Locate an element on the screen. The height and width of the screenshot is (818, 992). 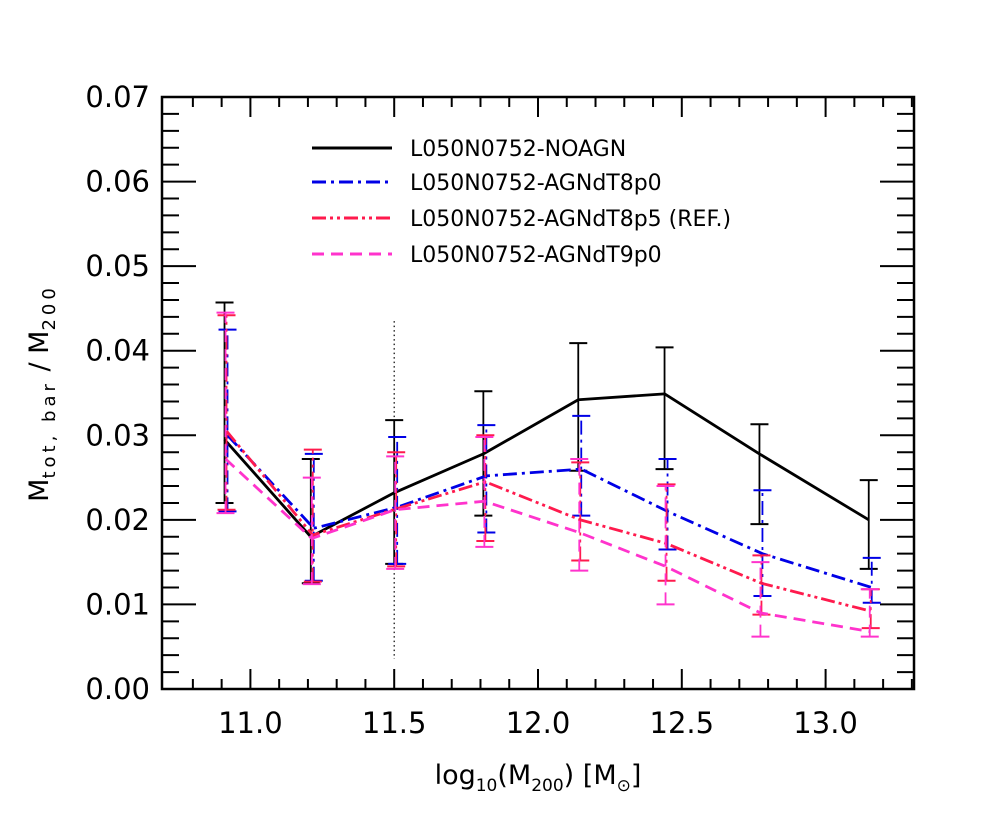
x-tick-label: 11.5 is located at coordinates (394, 723).